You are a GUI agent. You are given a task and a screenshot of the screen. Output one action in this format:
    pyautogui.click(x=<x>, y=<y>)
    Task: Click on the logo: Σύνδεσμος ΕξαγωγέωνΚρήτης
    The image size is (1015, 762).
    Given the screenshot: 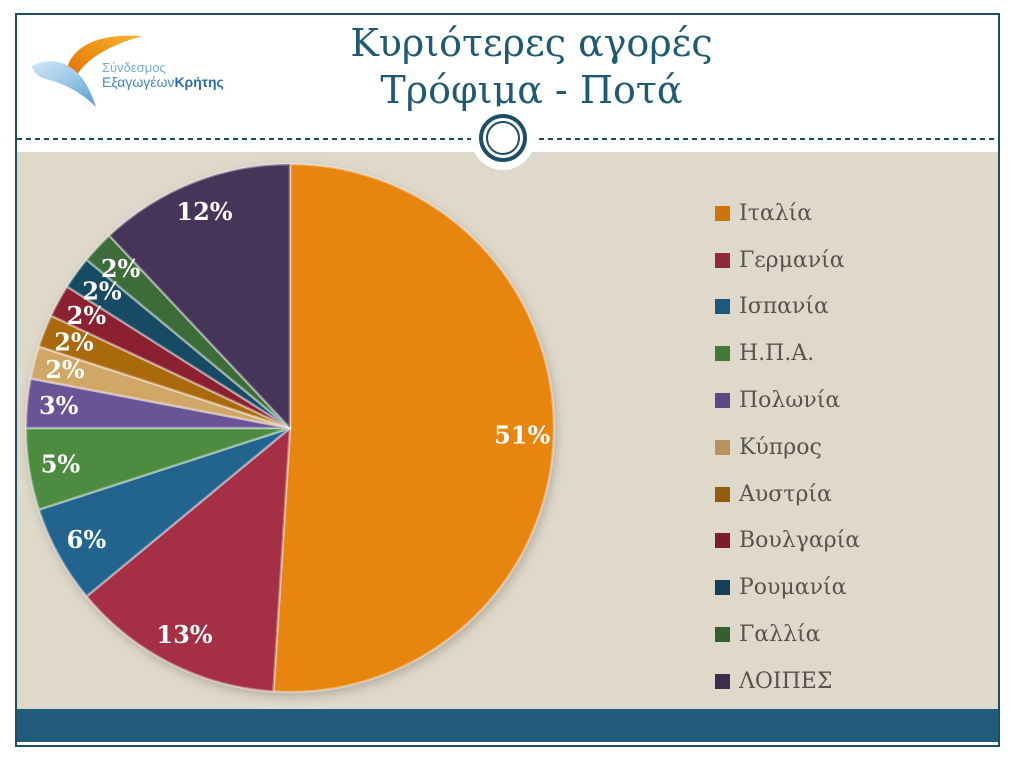 What is the action you would take?
    pyautogui.click(x=128, y=72)
    